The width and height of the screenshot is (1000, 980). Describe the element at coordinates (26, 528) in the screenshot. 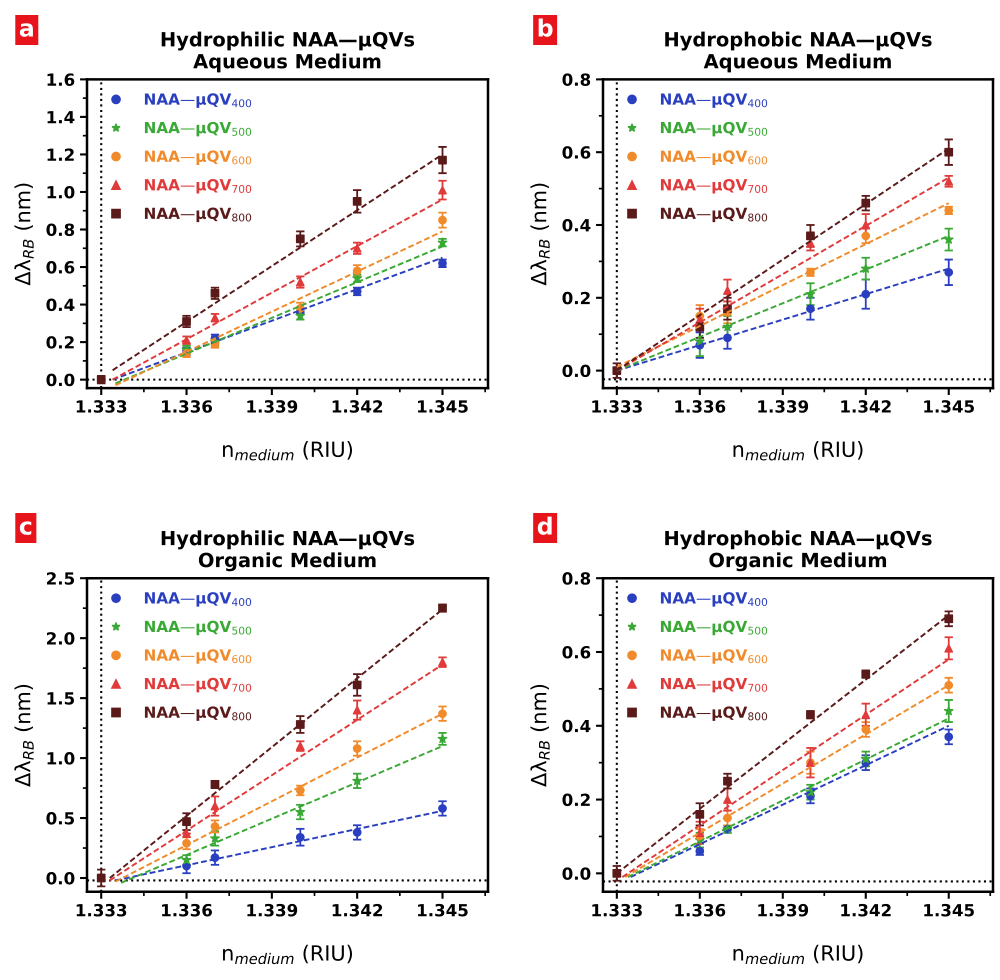

I see `text: c` at that location.